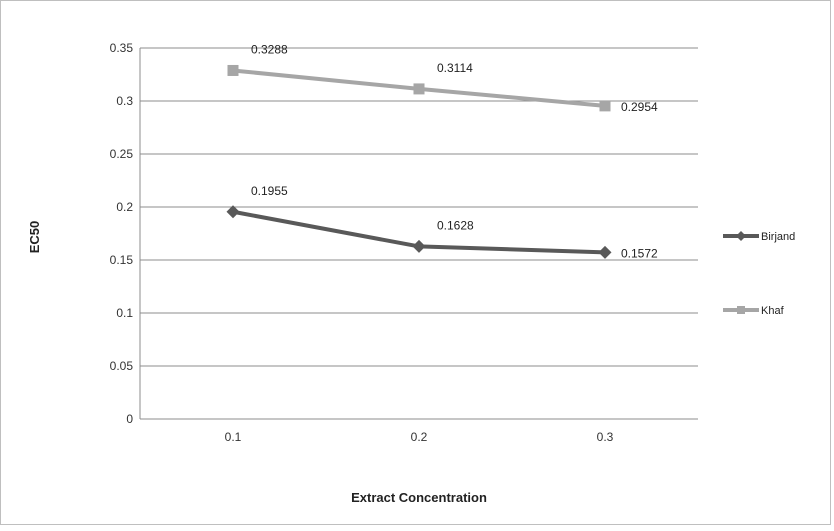 Image resolution: width=834 pixels, height=531 pixels. I want to click on x-tick-label: 0.2, so click(419, 437).